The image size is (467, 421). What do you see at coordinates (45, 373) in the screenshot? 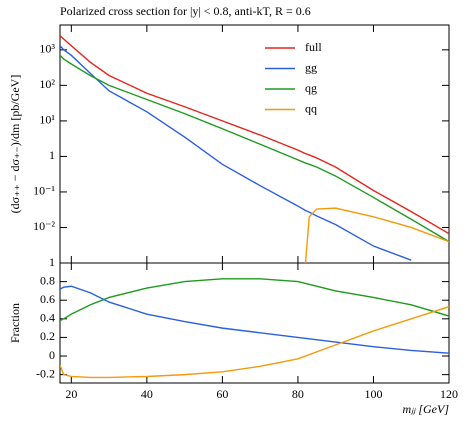
I see `y-tick-label: -0.2` at bounding box center [45, 373].